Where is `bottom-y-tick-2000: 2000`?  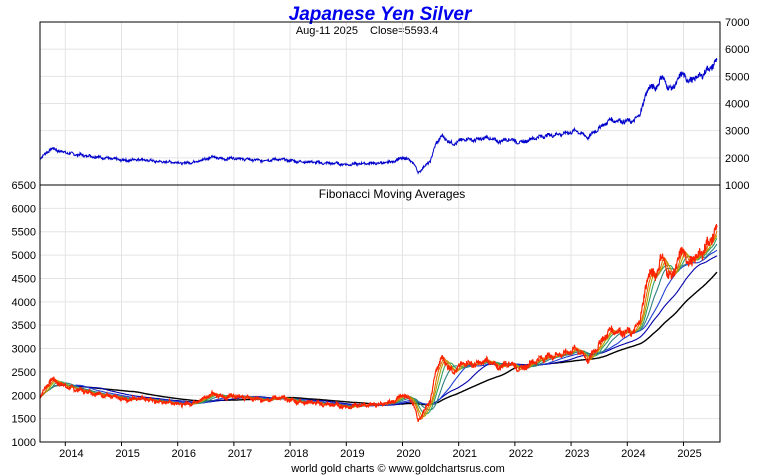
bottom-y-tick-2000: 2000 is located at coordinates (24, 396).